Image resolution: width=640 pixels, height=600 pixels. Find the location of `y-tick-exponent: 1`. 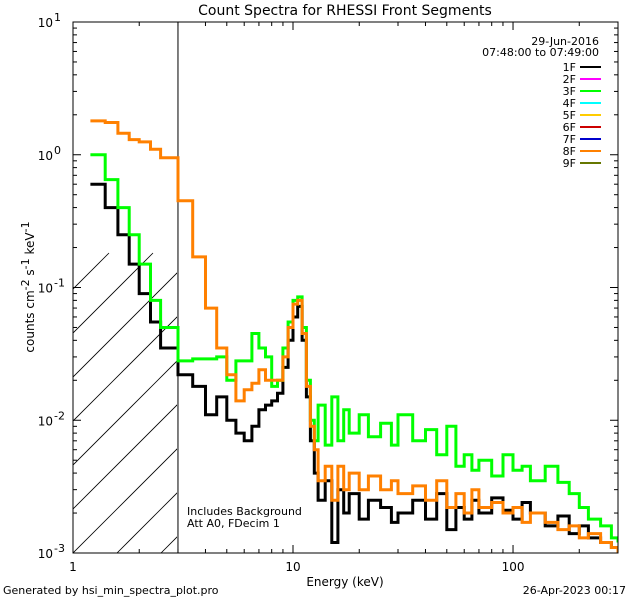

y-tick-exponent: 1 is located at coordinates (57, 17).